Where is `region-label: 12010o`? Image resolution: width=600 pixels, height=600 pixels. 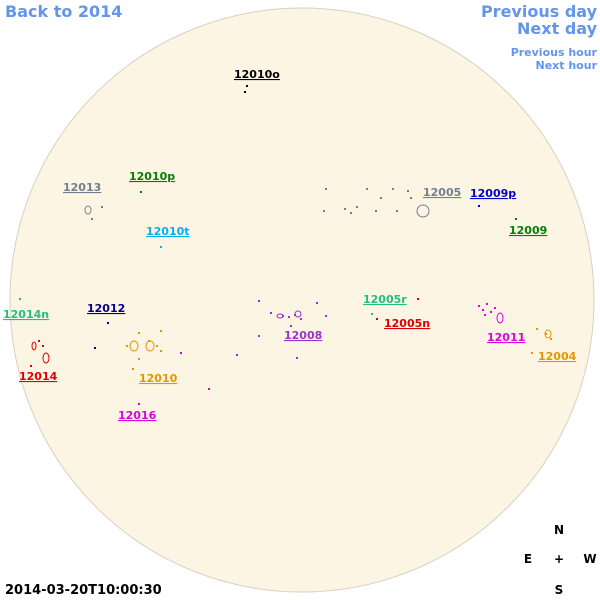
region-label: 12010o is located at coordinates (257, 74).